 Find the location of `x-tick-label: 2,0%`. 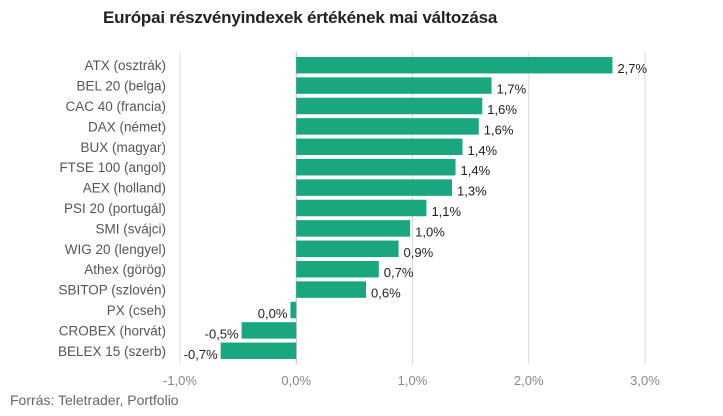

x-tick-label: 2,0% is located at coordinates (529, 380).